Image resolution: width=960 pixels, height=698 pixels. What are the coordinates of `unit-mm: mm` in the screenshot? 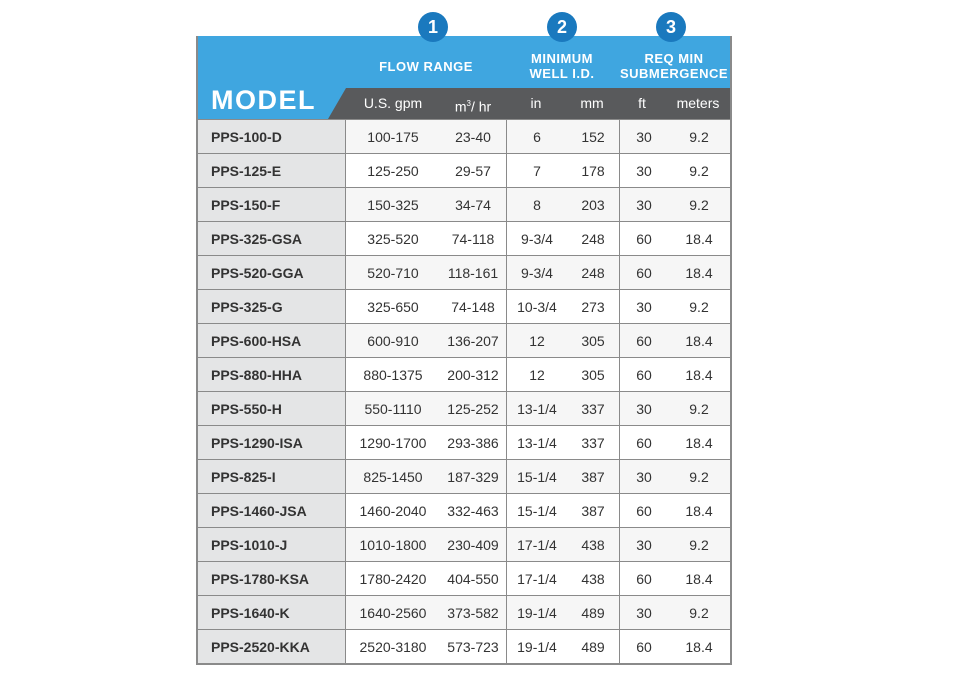 It's located at (592, 103).